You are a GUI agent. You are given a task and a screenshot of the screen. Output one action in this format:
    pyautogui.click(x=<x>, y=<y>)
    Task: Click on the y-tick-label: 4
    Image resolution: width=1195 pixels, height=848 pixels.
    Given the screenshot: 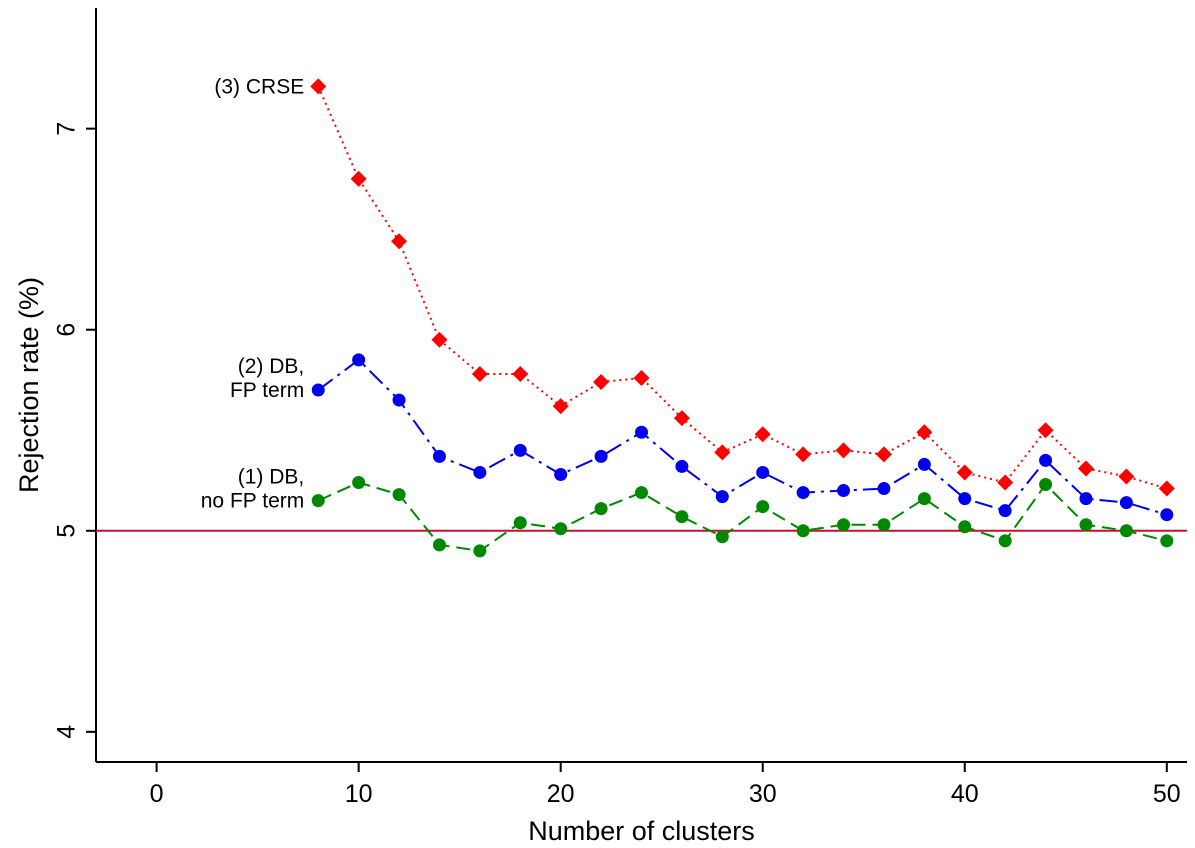 What is the action you would take?
    pyautogui.click(x=67, y=732)
    